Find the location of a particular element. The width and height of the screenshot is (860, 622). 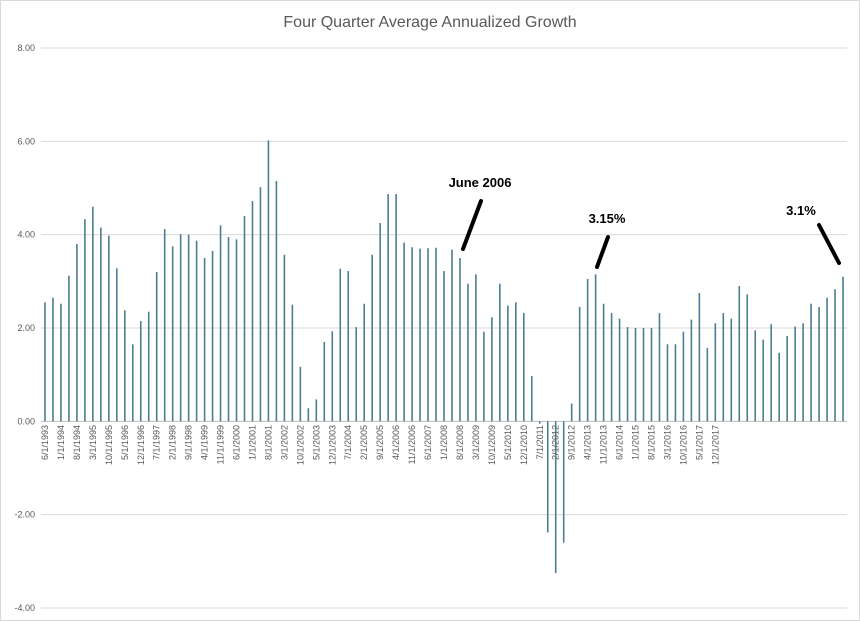

x-tick-label: 1/1/2008 is located at coordinates (444, 442).